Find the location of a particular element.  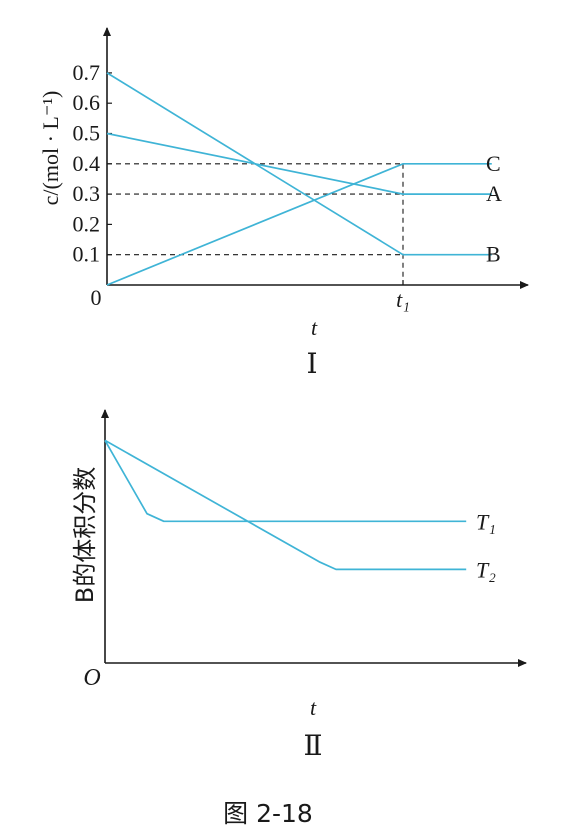

chart-2-origin-label: O is located at coordinates (91, 678).